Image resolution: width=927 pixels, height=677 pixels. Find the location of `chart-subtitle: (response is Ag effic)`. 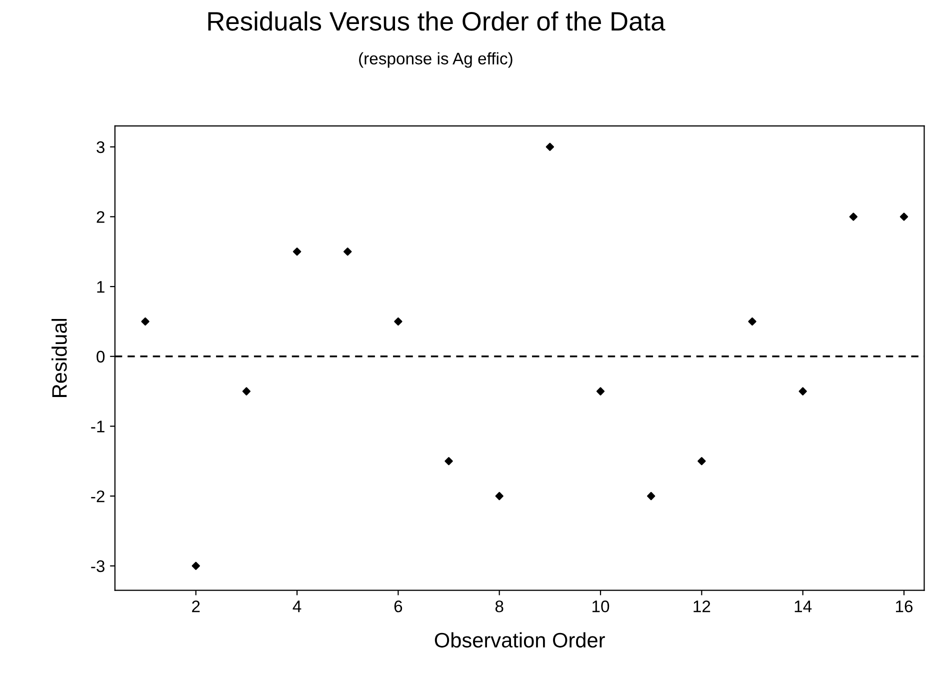

chart-subtitle: (response is Ag effic) is located at coordinates (435, 60).